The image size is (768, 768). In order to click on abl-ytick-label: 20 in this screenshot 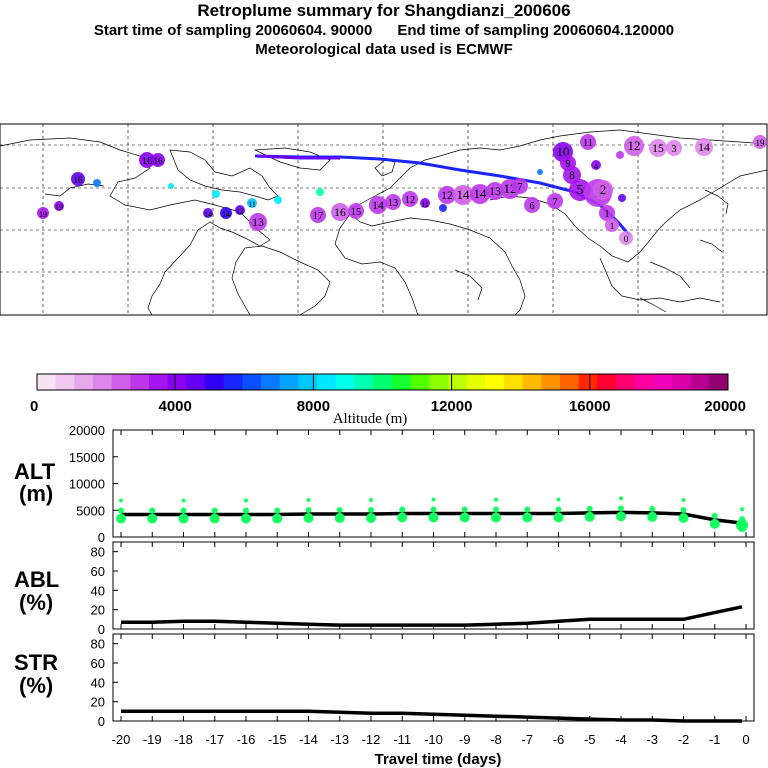, I will do `click(98, 610)`.